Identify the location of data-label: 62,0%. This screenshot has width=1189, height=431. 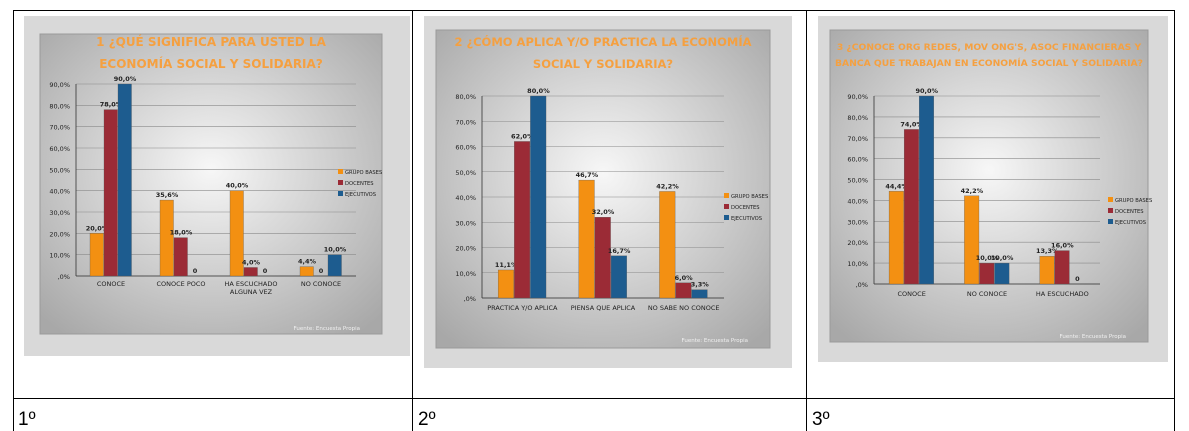
(522, 136).